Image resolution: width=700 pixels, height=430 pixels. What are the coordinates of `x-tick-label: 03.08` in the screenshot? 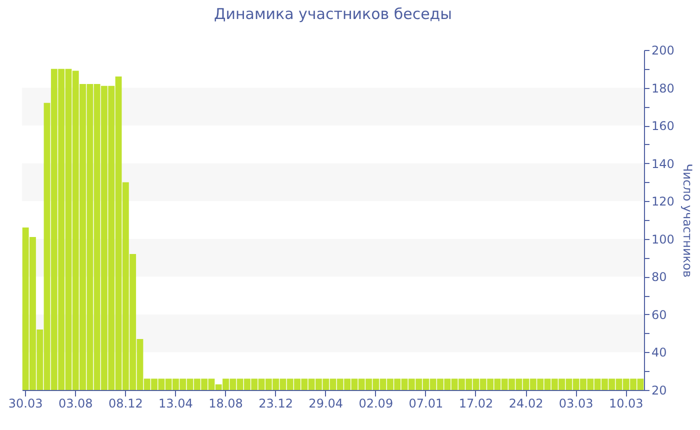 It's located at (75, 403).